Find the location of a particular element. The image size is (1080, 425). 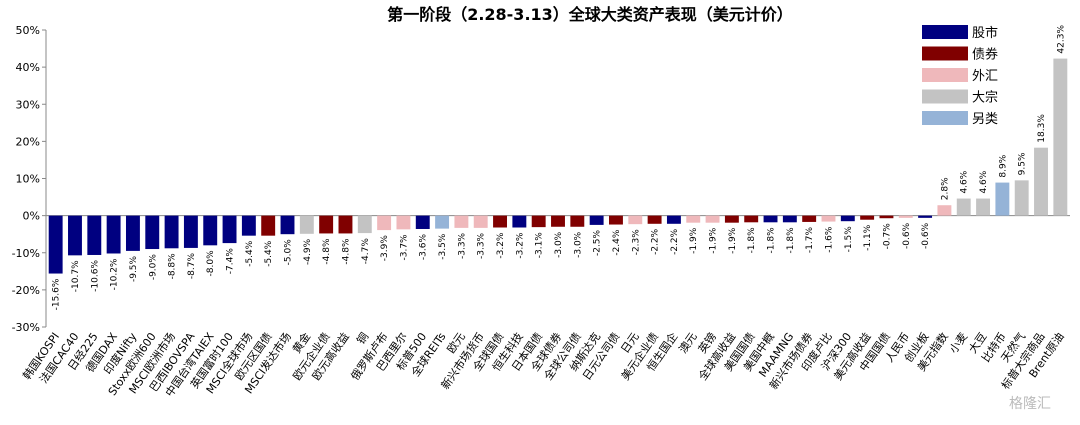

value-label: 18.3% is located at coordinates (1042, 128).